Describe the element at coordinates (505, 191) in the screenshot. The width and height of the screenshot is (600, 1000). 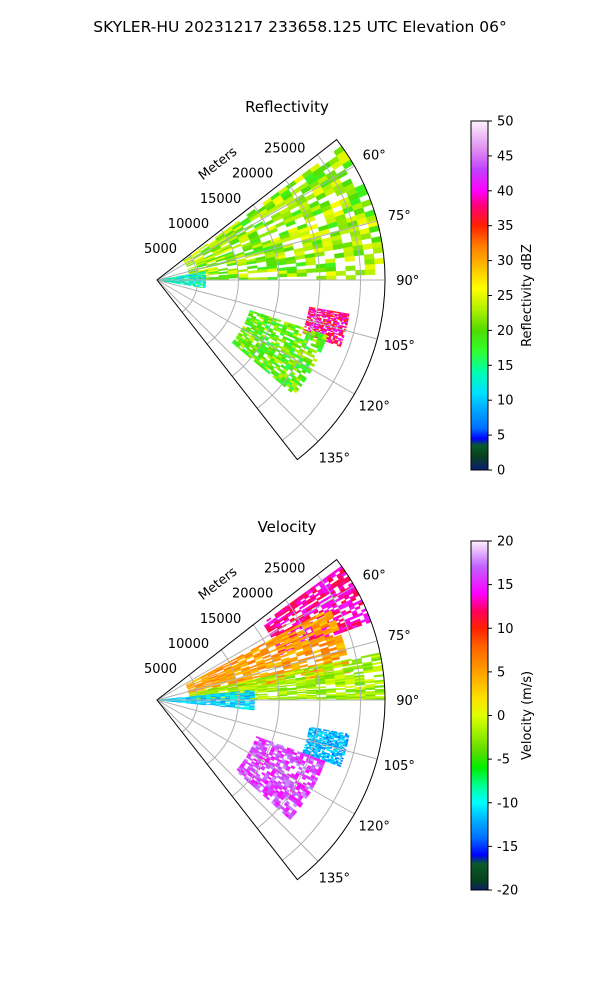
I see `colorbar-tick-label: 40` at that location.